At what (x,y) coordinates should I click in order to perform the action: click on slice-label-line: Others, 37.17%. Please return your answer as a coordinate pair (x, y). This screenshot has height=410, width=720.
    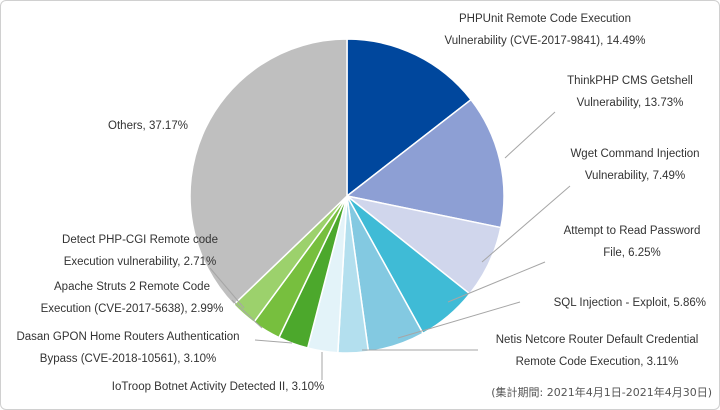
    Looking at the image, I should click on (148, 126).